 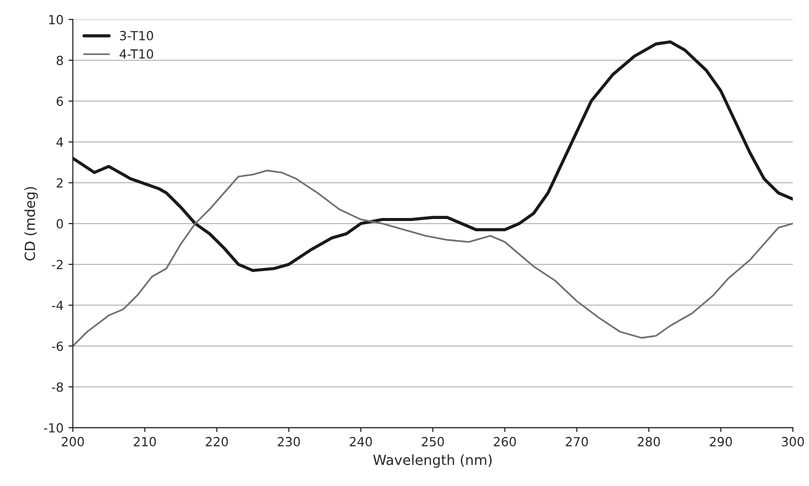 I want to click on y-tick-label: 4, so click(x=60, y=142).